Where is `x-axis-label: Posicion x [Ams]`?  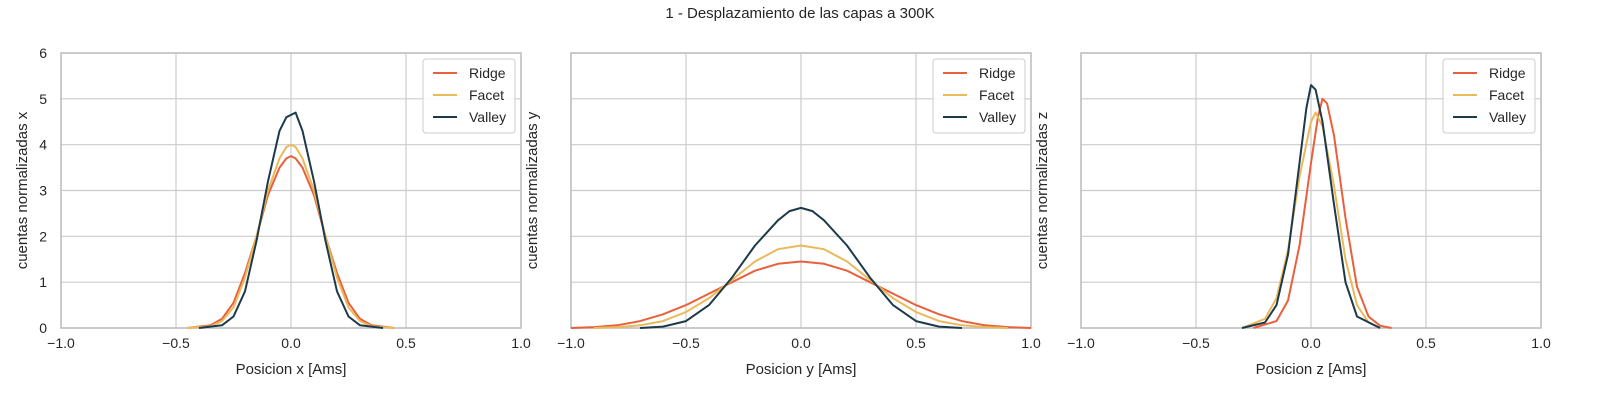 x-axis-label: Posicion x [Ams] is located at coordinates (291, 369).